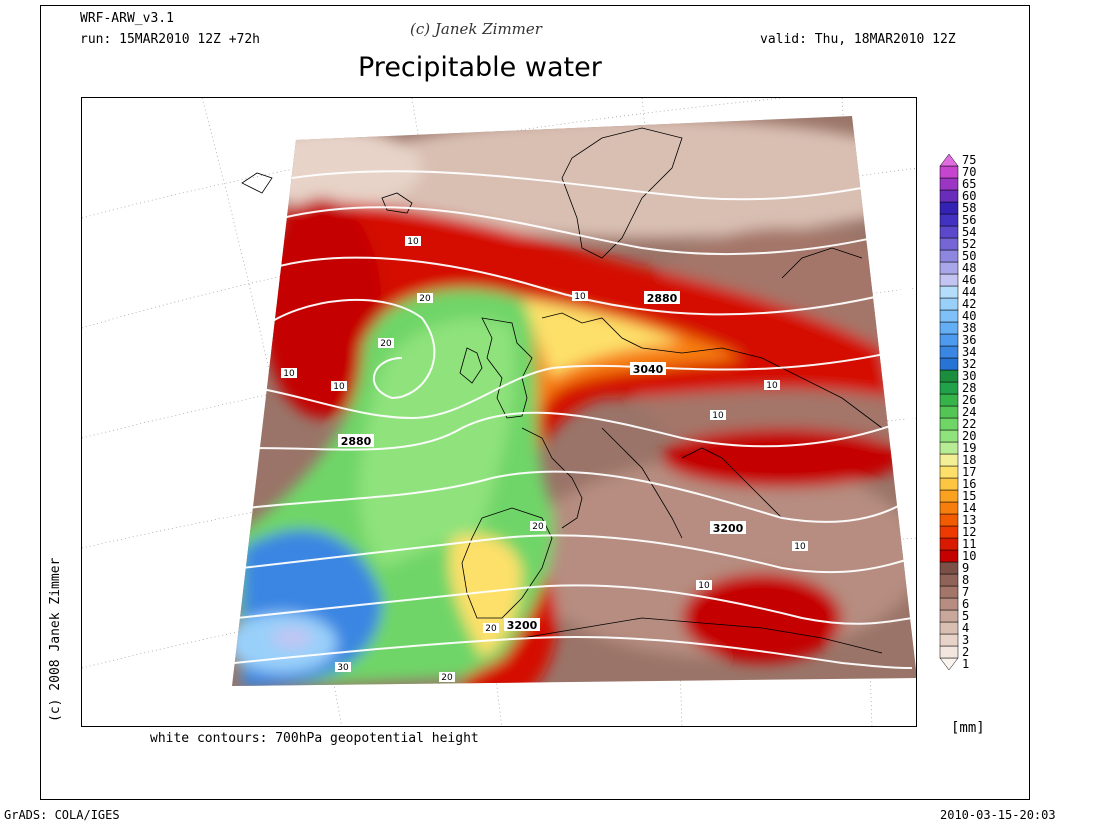 This screenshot has height=825, width=1100. Describe the element at coordinates (969, 352) in the screenshot. I see `colorbar-tick-label: 34` at that location.